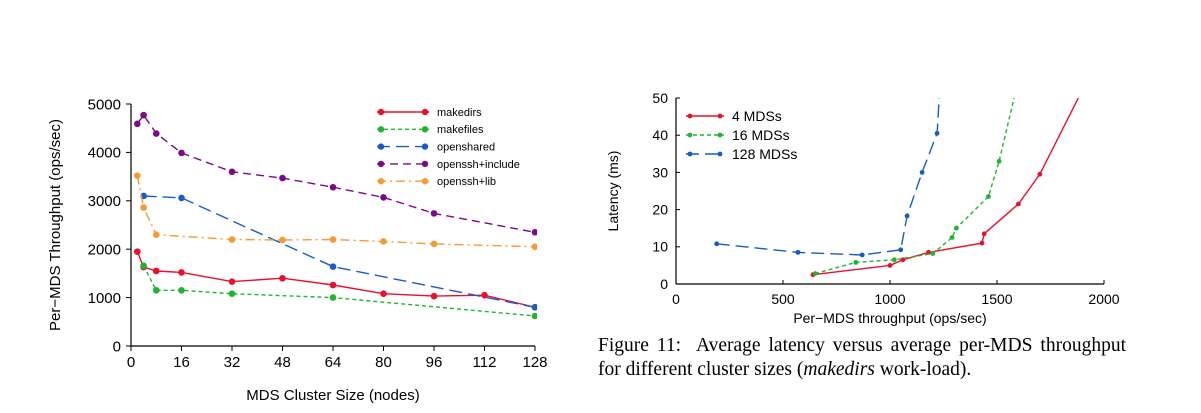 The height and width of the screenshot is (413, 1201). Describe the element at coordinates (664, 284) in the screenshot. I see `y-tick-label: 0` at that location.